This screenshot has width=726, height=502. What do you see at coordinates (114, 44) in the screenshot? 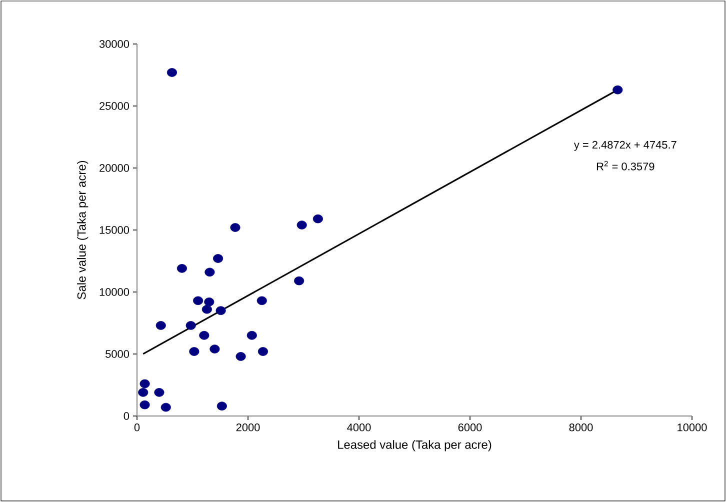
I see `y-tick-label: 30000` at bounding box center [114, 44].